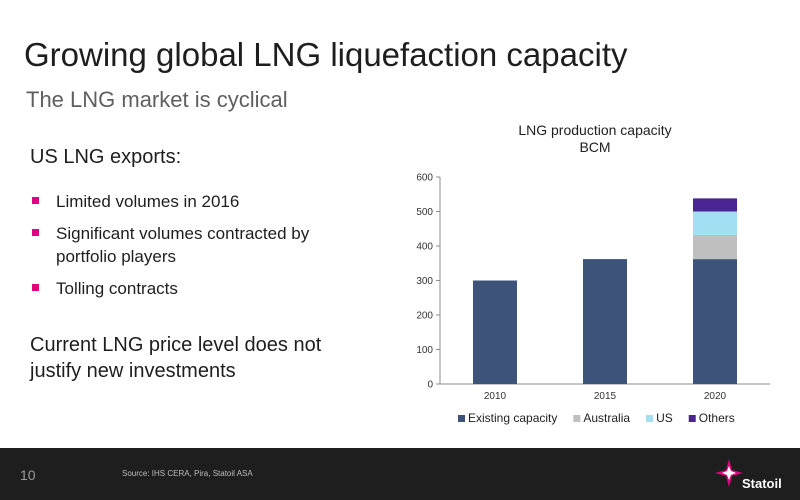 The height and width of the screenshot is (500, 800). I want to click on y-tick-label: 200, so click(424, 316).